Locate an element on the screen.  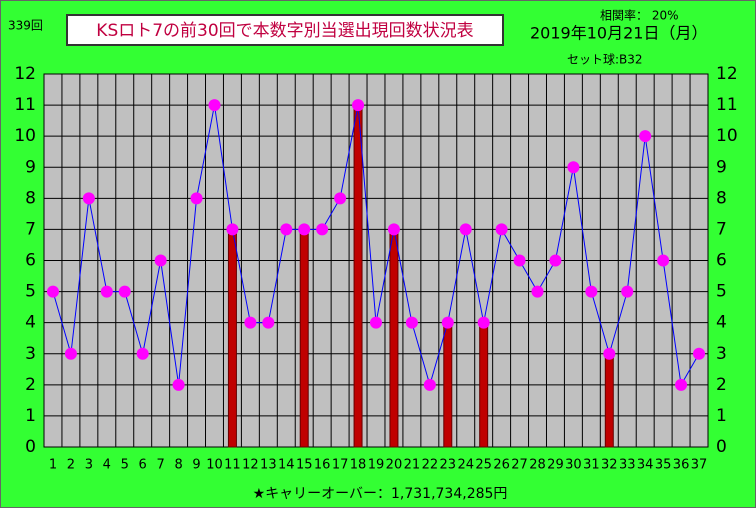
x-tick-label: 36 is located at coordinates (681, 465).